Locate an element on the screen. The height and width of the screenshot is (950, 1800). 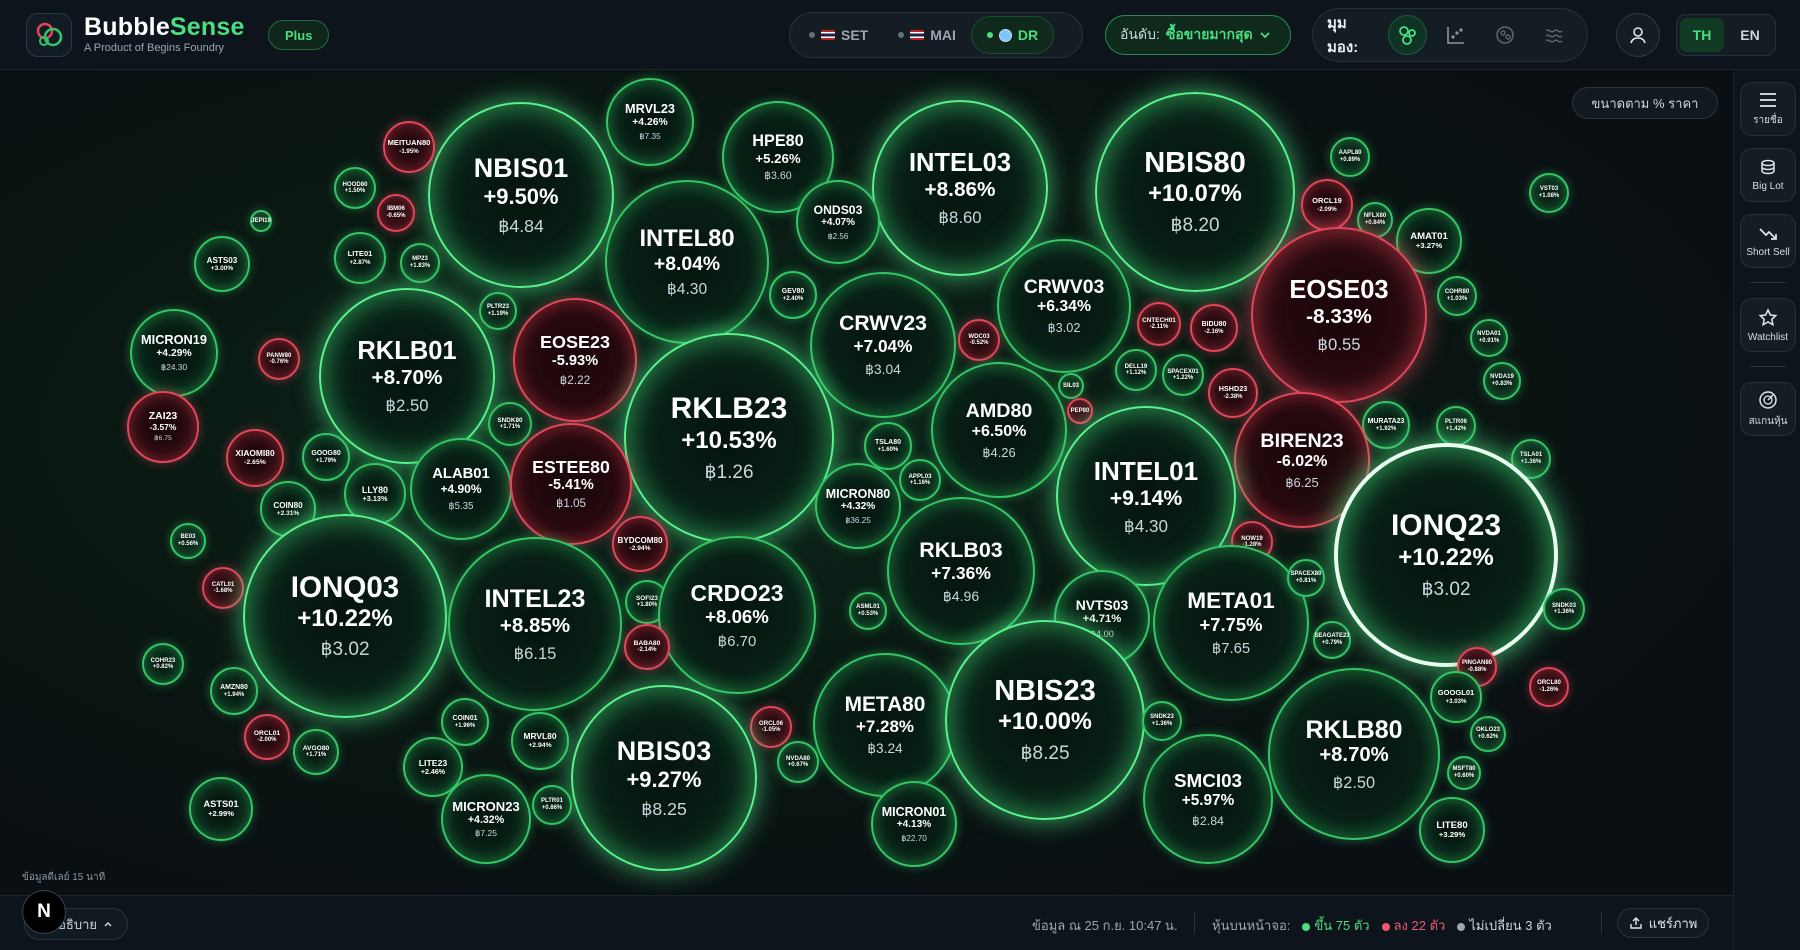
user-profile-button is located at coordinates (1638, 35).